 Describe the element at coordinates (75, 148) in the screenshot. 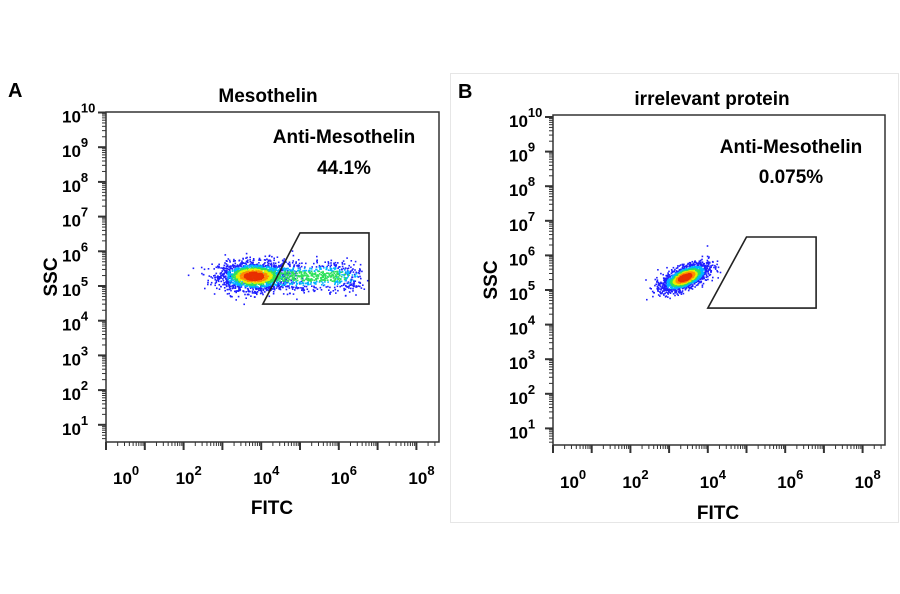

I see `y-tick-label: 10⁹` at that location.